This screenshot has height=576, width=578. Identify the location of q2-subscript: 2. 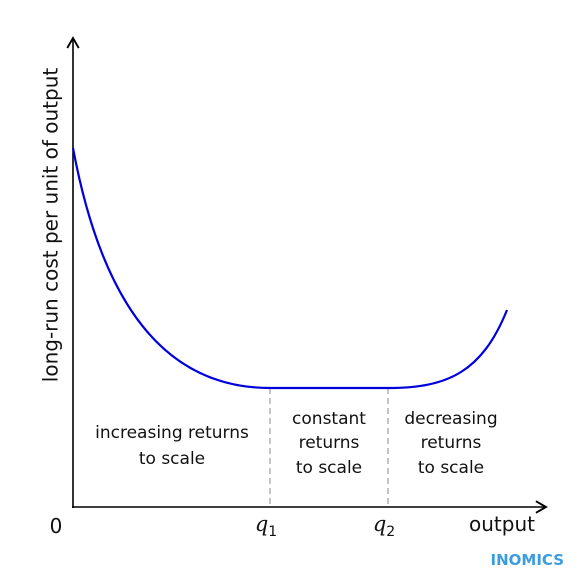
(390, 532).